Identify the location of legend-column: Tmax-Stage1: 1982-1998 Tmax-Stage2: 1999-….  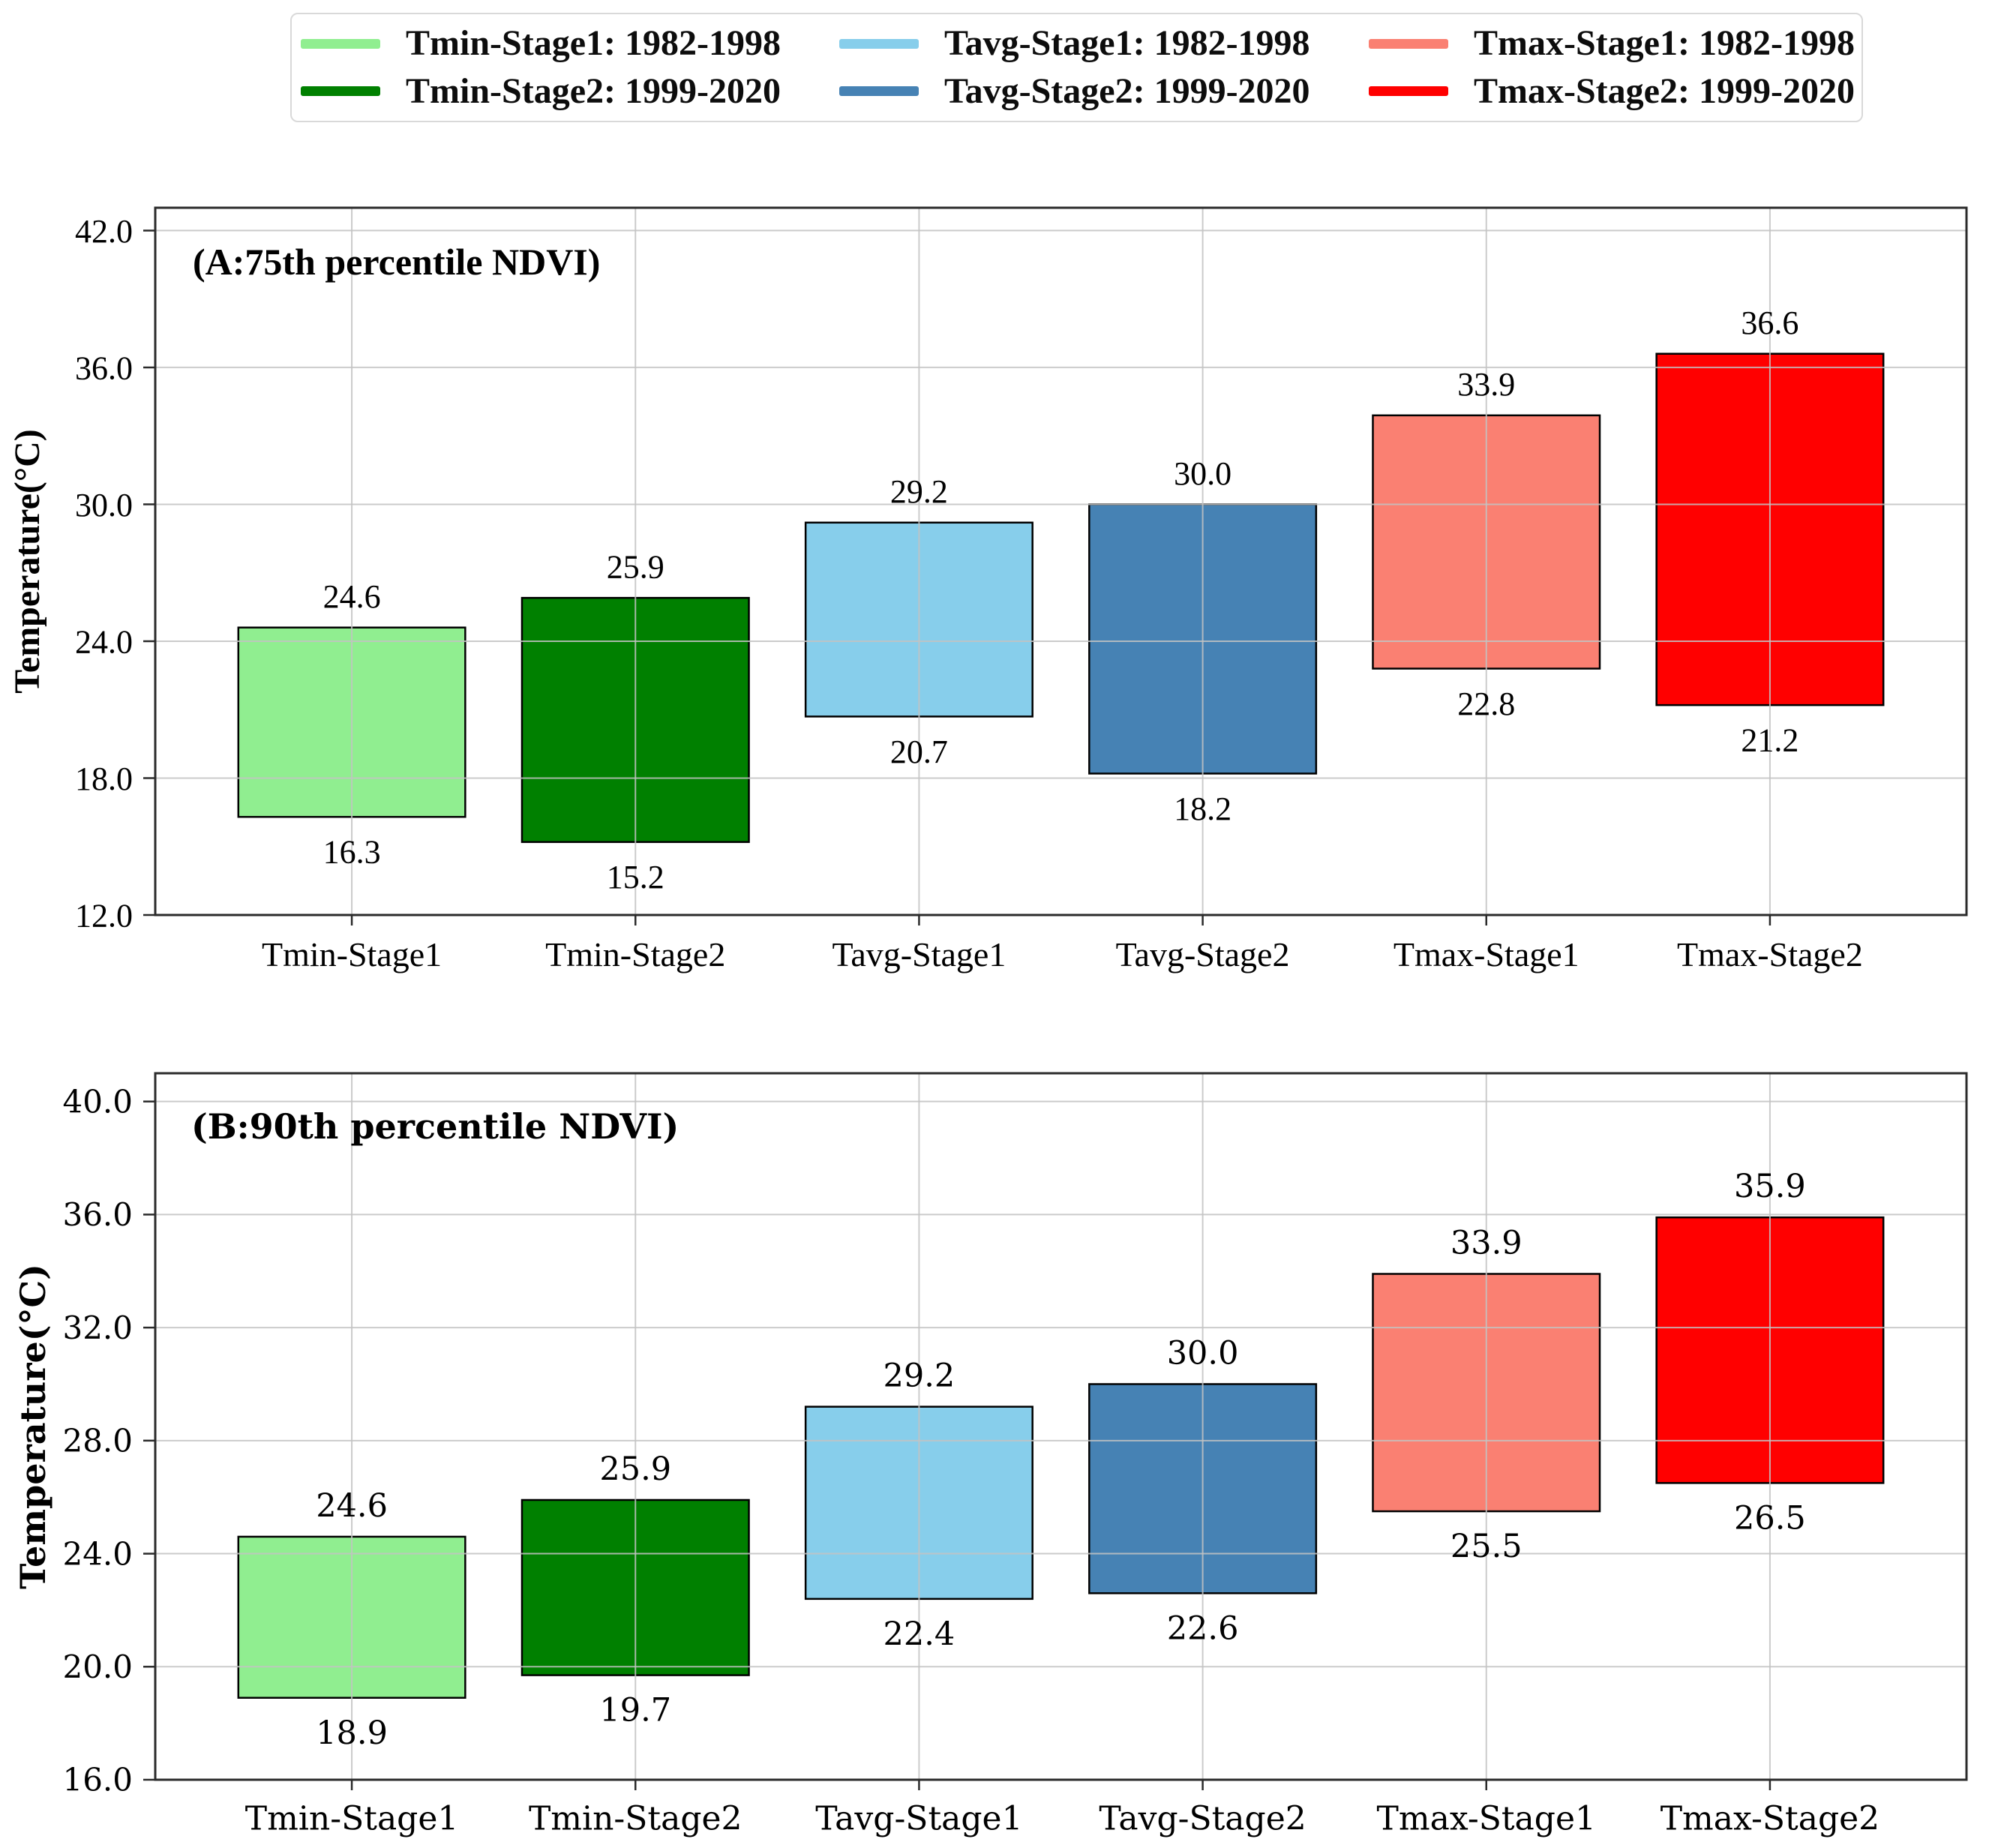
(1612, 67).